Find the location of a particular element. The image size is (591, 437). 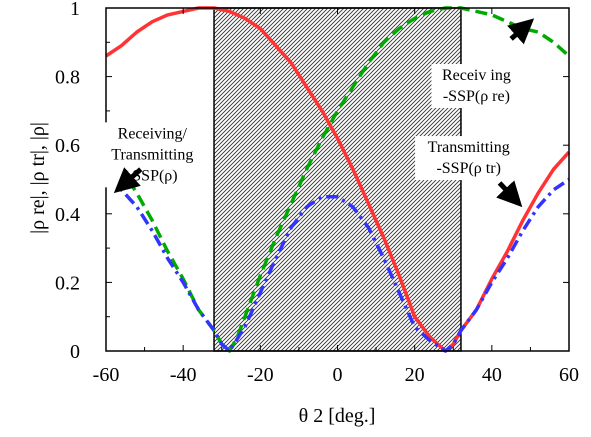

y-axis-label: |ρ re|, |ρ tr|, |ρ| is located at coordinates (38, 178).